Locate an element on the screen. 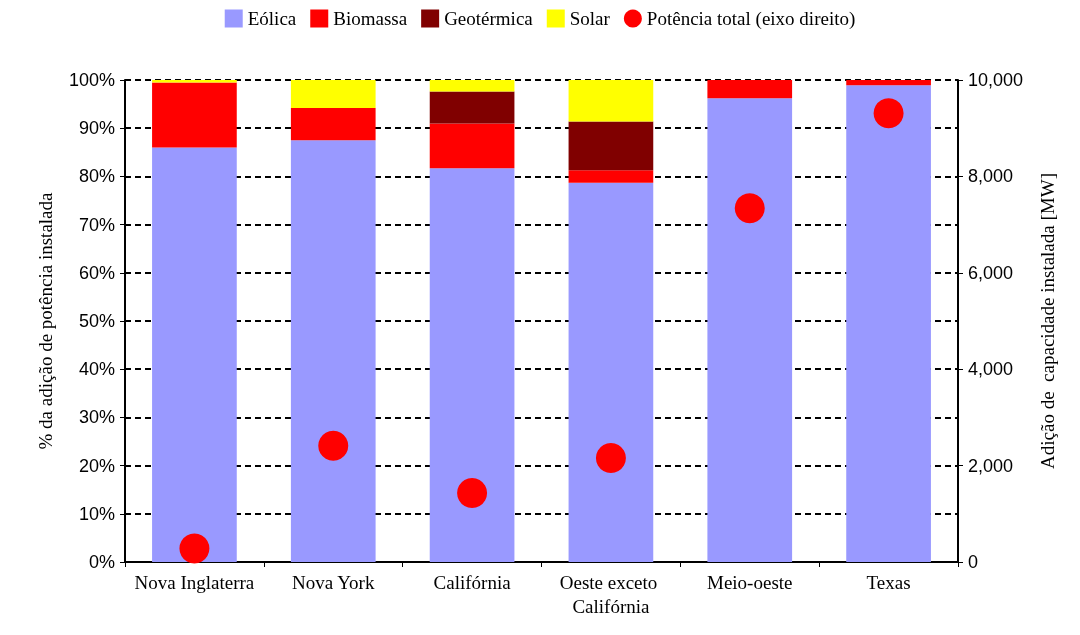 The width and height of the screenshot is (1080, 635). legend-label: Biomassa is located at coordinates (370, 18).